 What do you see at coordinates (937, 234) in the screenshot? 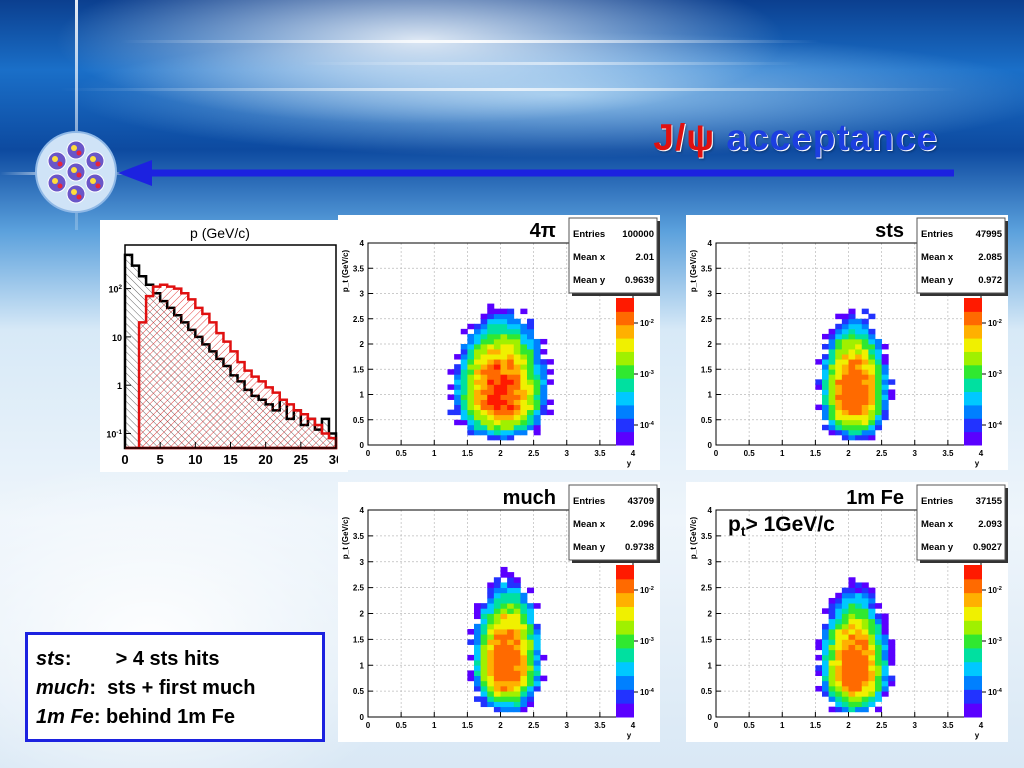
I see `stat-label: Entries` at bounding box center [937, 234].